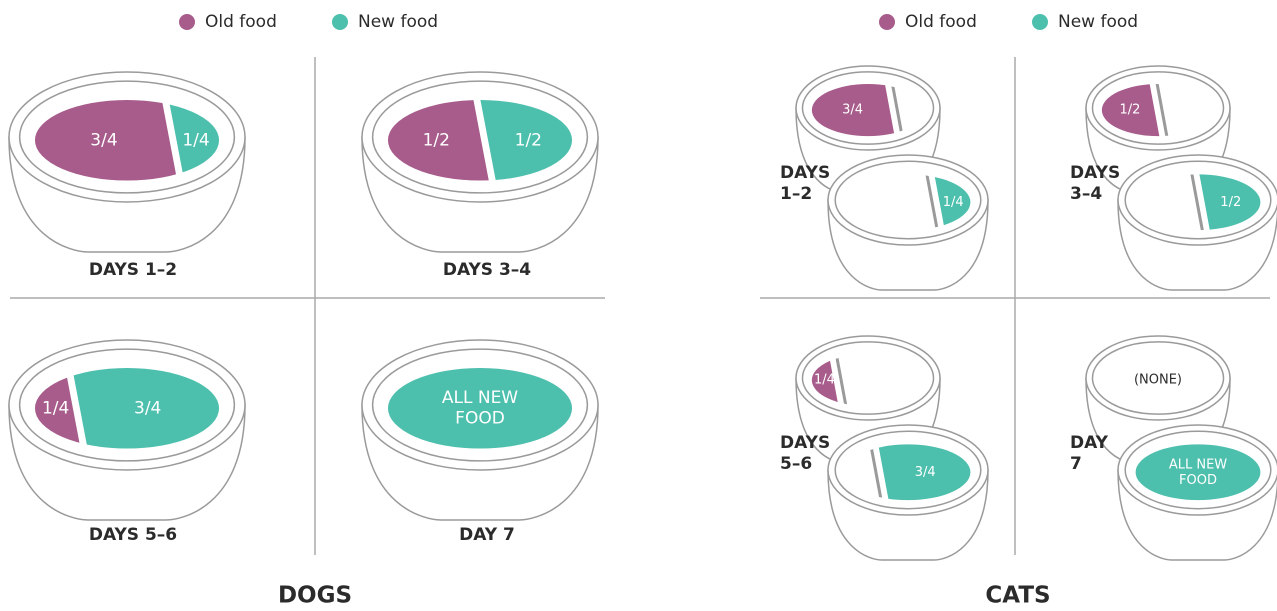 The image size is (1277, 611). What do you see at coordinates (1017, 596) in the screenshot?
I see `section-title: CATS` at bounding box center [1017, 596].